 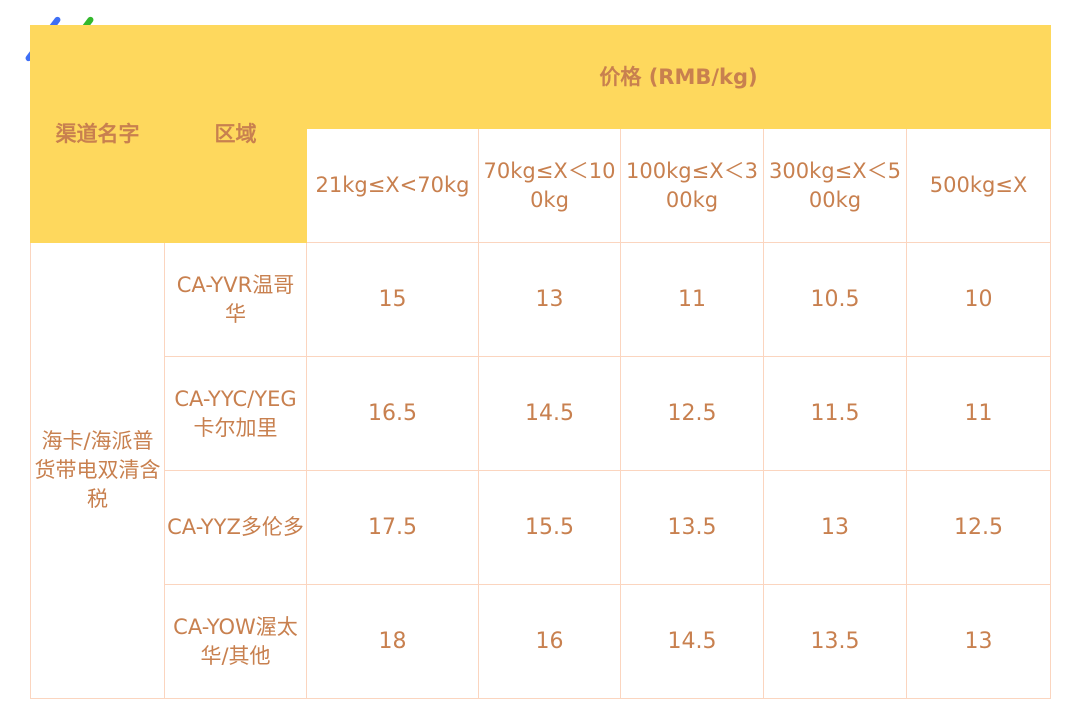 I want to click on price-cell: 11.5, so click(x=835, y=413).